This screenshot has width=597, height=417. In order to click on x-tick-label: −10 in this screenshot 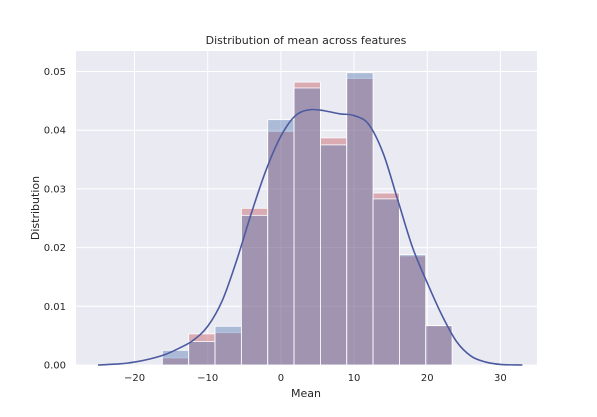, I will do `click(207, 378)`.